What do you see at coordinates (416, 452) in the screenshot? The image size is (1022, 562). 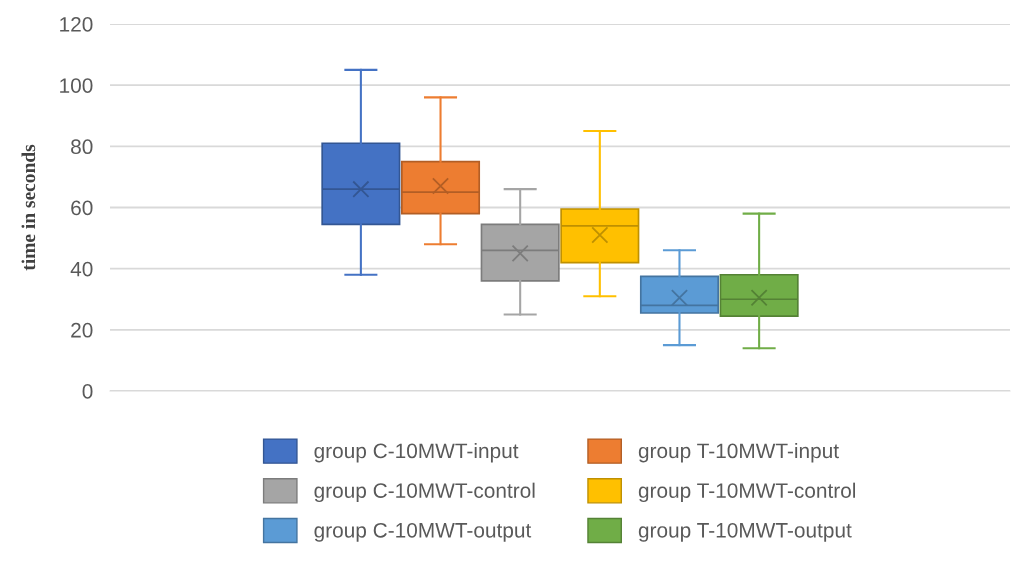 I see `legend-label: group C-10MWT-input` at bounding box center [416, 452].